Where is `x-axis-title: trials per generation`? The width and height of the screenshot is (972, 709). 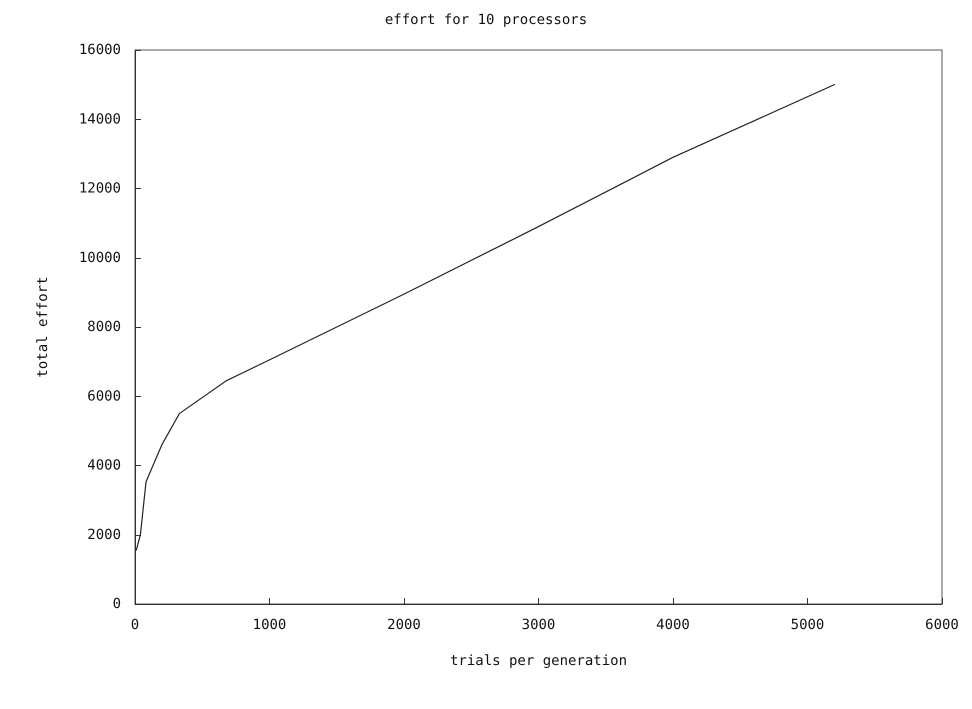 x-axis-title: trials per generation is located at coordinates (539, 661).